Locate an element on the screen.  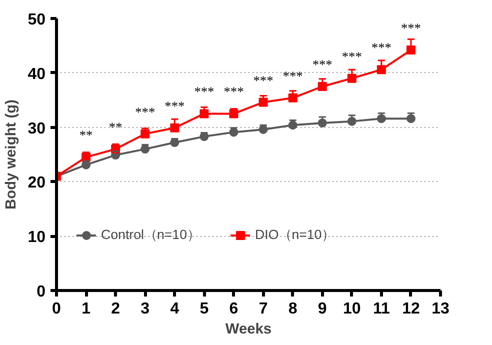
y-tick-label: 50 is located at coordinates (37, 20).